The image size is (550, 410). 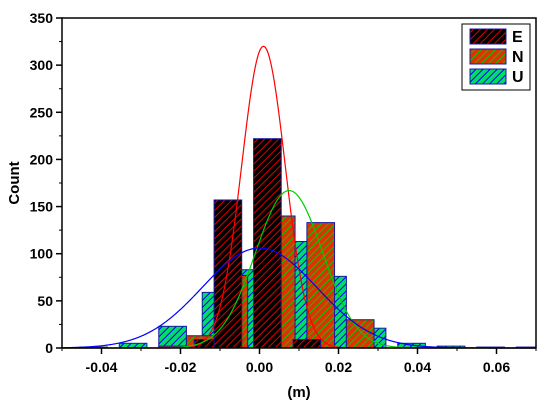 I want to click on x-tick-label: -0.04, so click(x=102, y=367).